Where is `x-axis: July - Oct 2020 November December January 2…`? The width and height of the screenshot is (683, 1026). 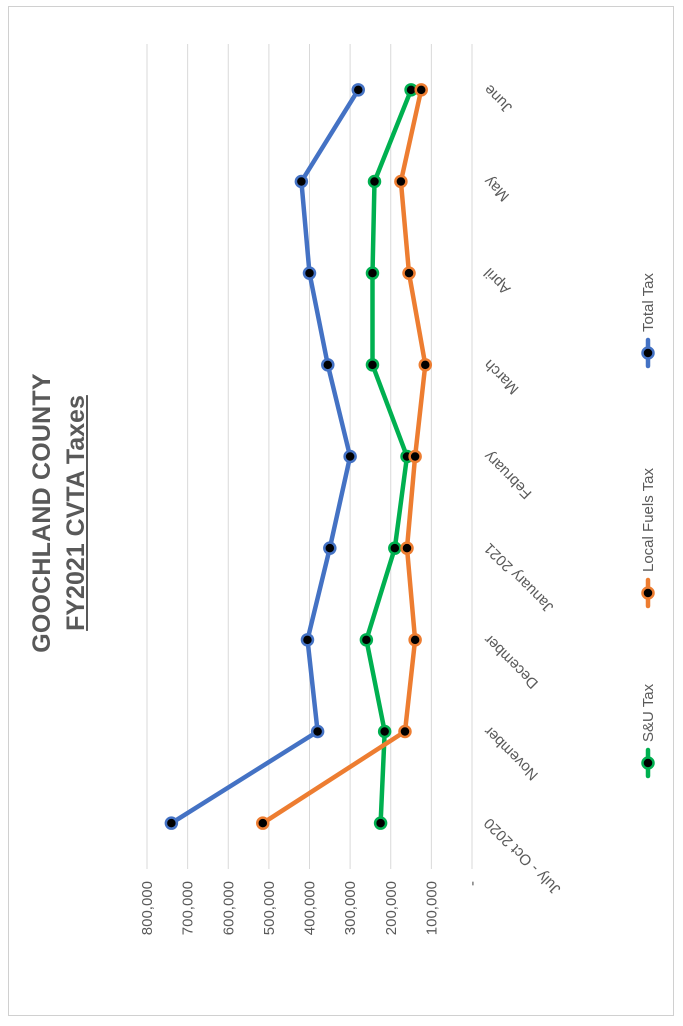 x-axis: July - Oct 2020 November December January 2… is located at coordinates (522, 489).